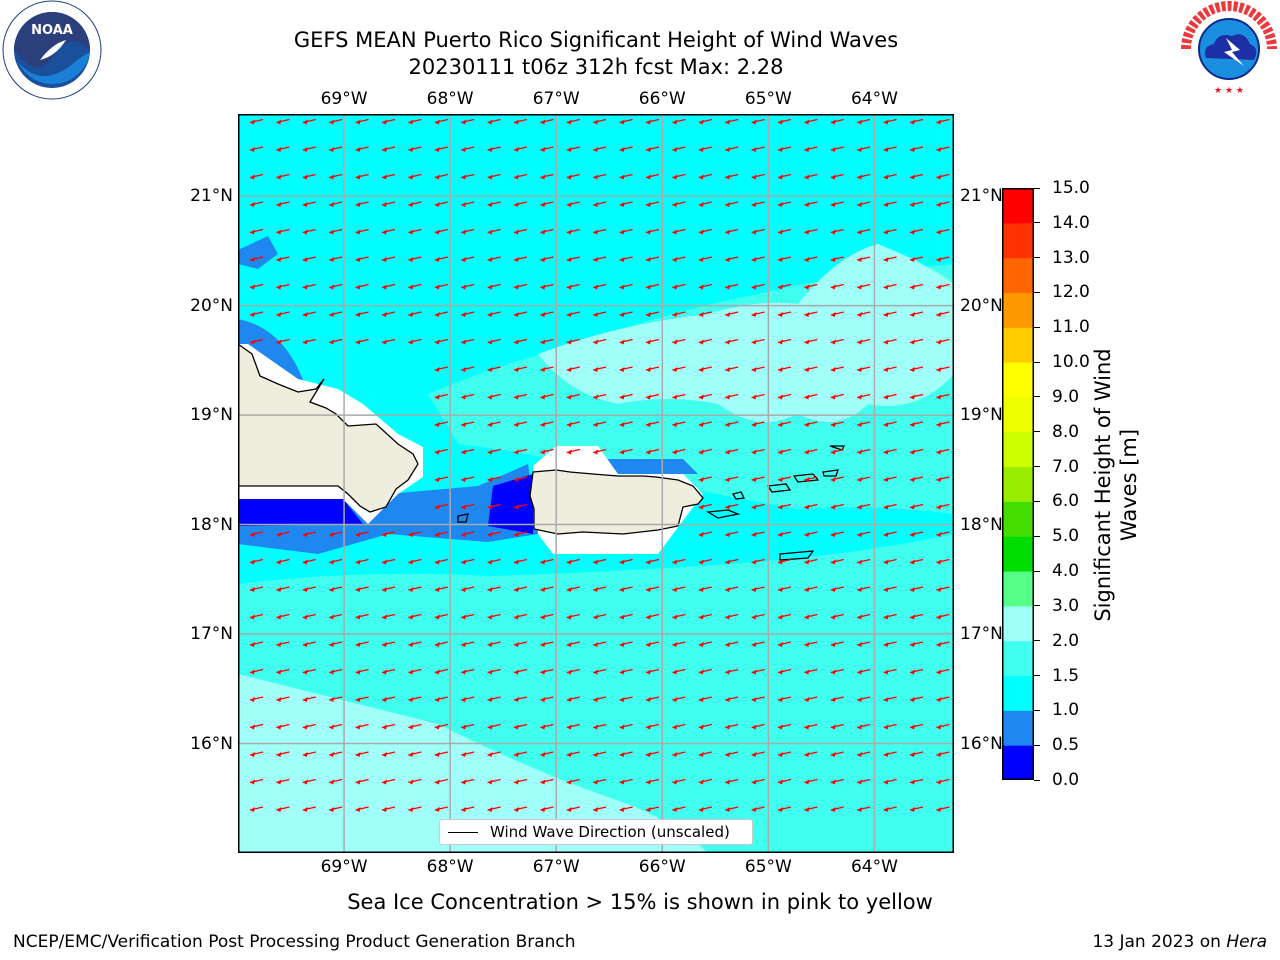 The width and height of the screenshot is (1280, 960). Describe the element at coordinates (258, 252) in the screenshot. I see `contour-0p5-1p0-nw` at that location.